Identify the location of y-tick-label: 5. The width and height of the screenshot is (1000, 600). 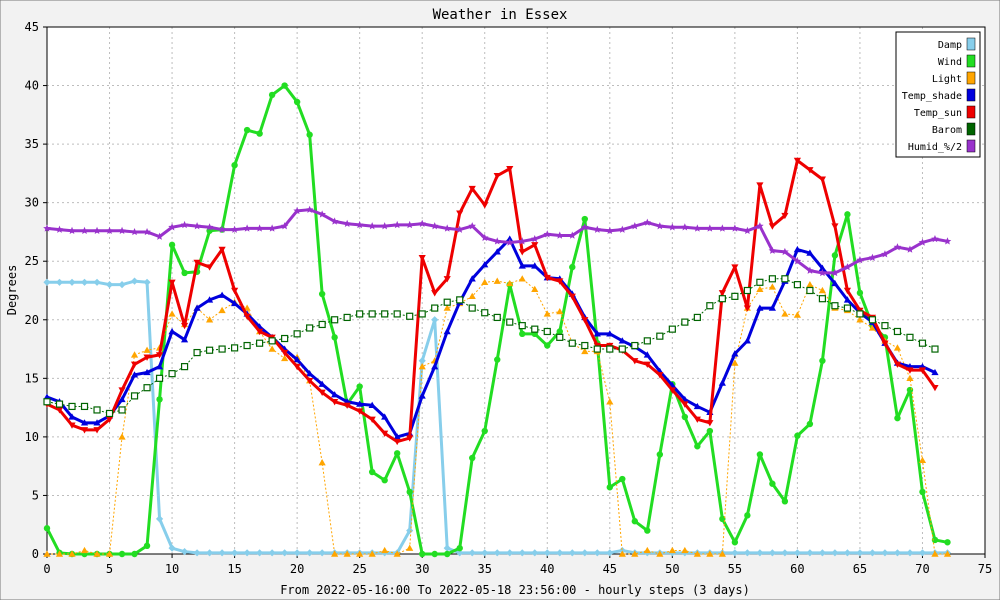
(35, 495).